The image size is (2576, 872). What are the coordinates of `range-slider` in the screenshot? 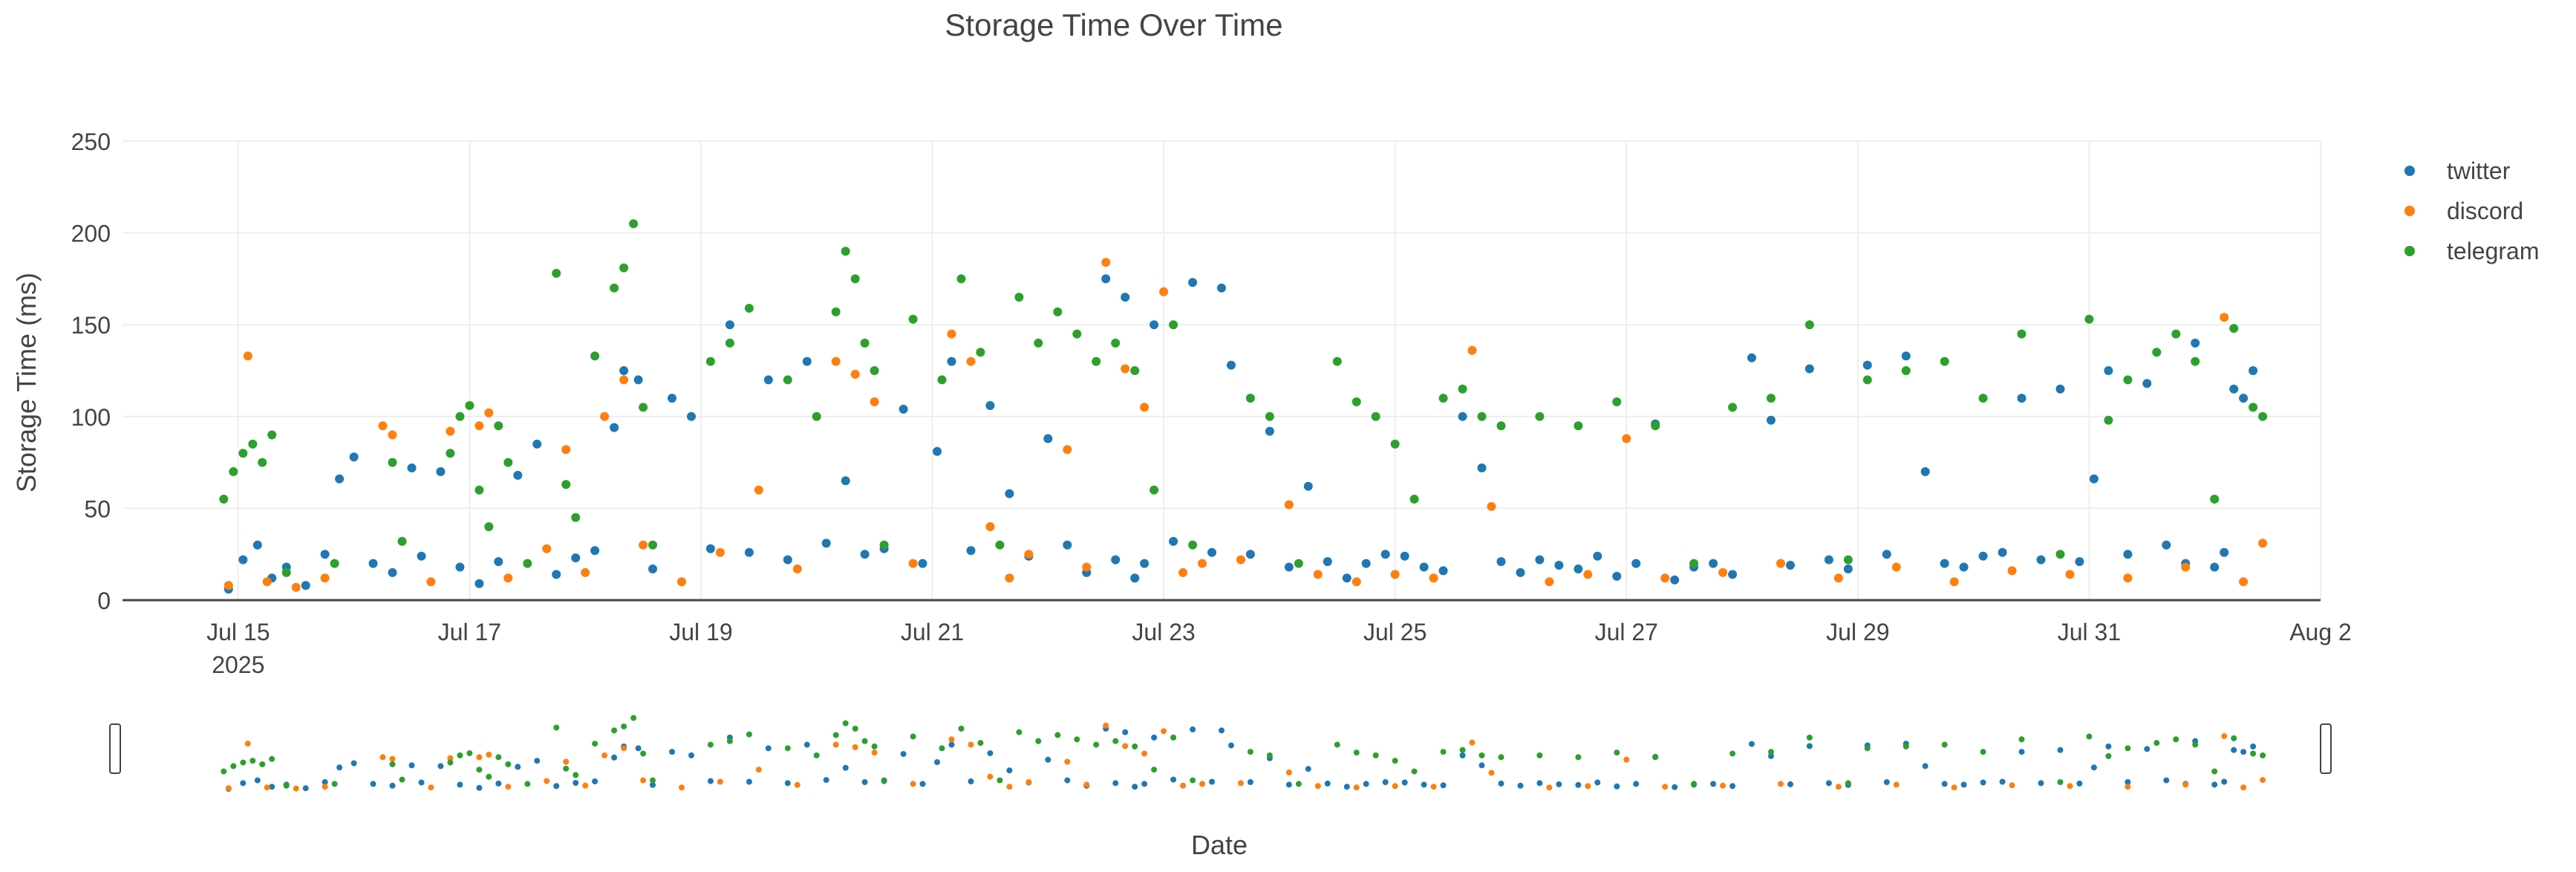 It's located at (1220, 754).